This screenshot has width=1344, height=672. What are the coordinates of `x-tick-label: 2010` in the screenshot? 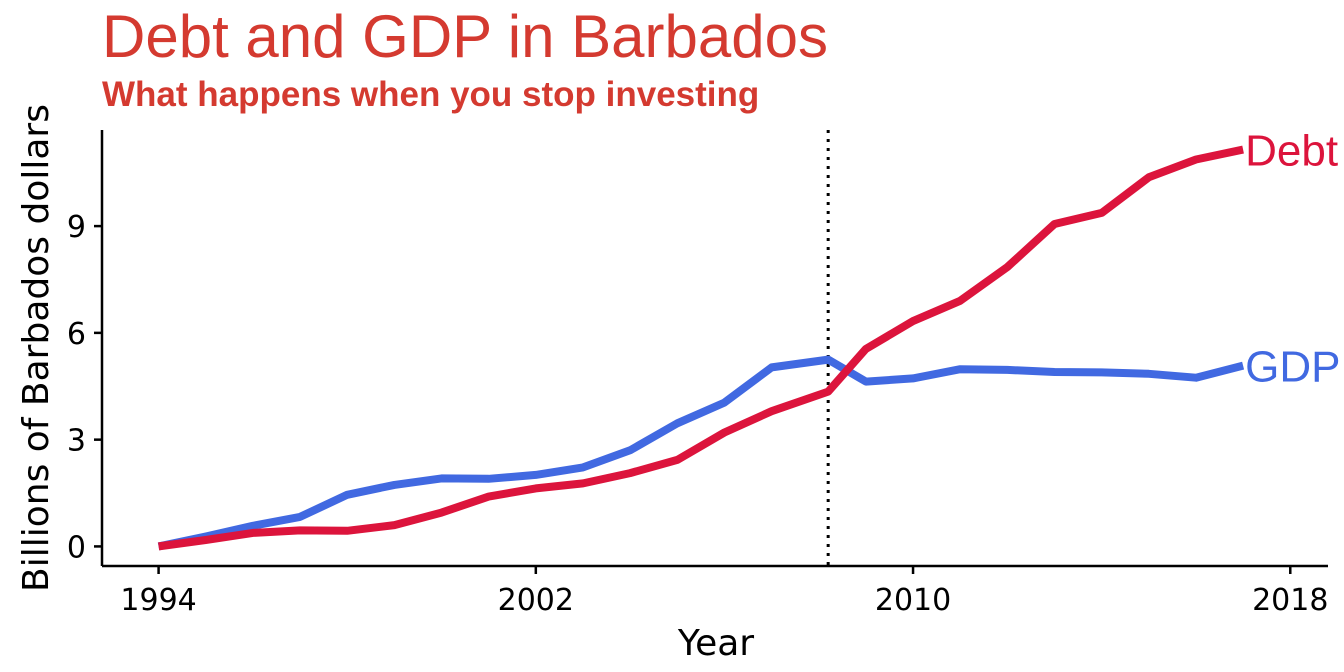 It's located at (913, 600).